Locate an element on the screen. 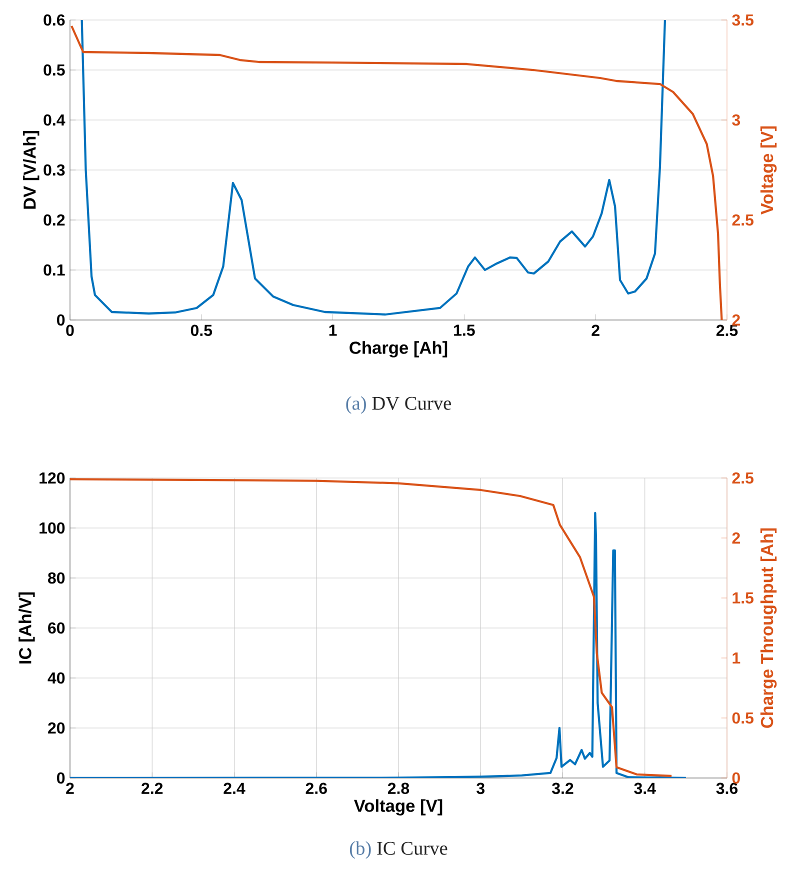  y2-tick-label: 3.5 is located at coordinates (743, 20).